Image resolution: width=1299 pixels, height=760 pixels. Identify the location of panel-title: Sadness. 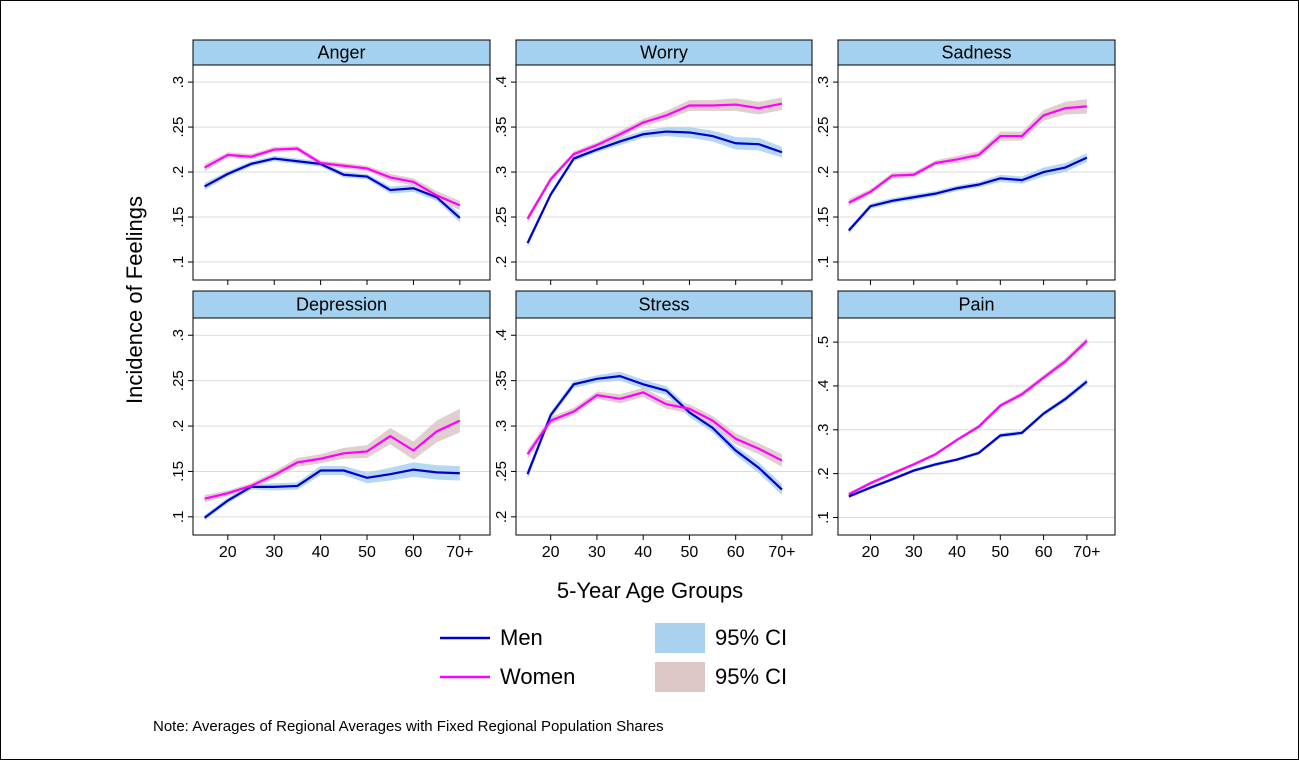
(976, 52).